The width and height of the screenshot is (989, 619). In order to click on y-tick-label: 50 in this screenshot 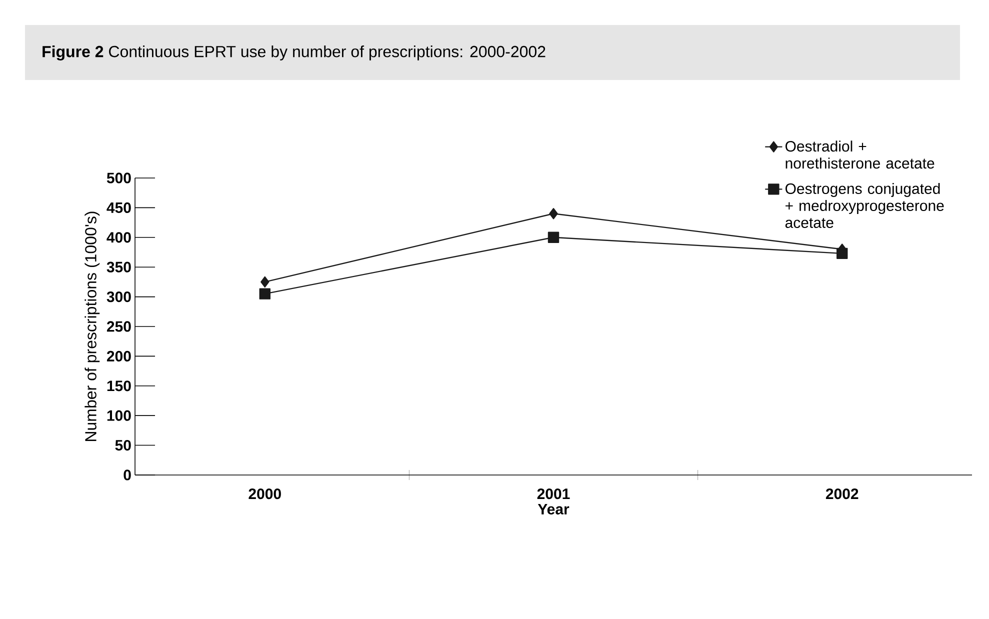, I will do `click(123, 445)`.